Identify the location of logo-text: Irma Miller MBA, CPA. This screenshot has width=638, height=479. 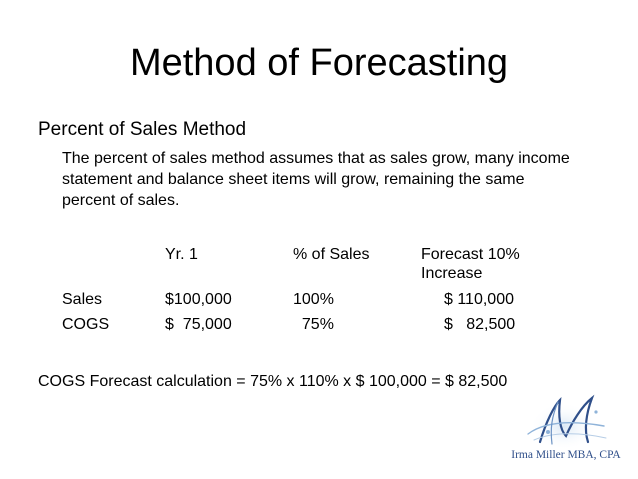
(566, 455).